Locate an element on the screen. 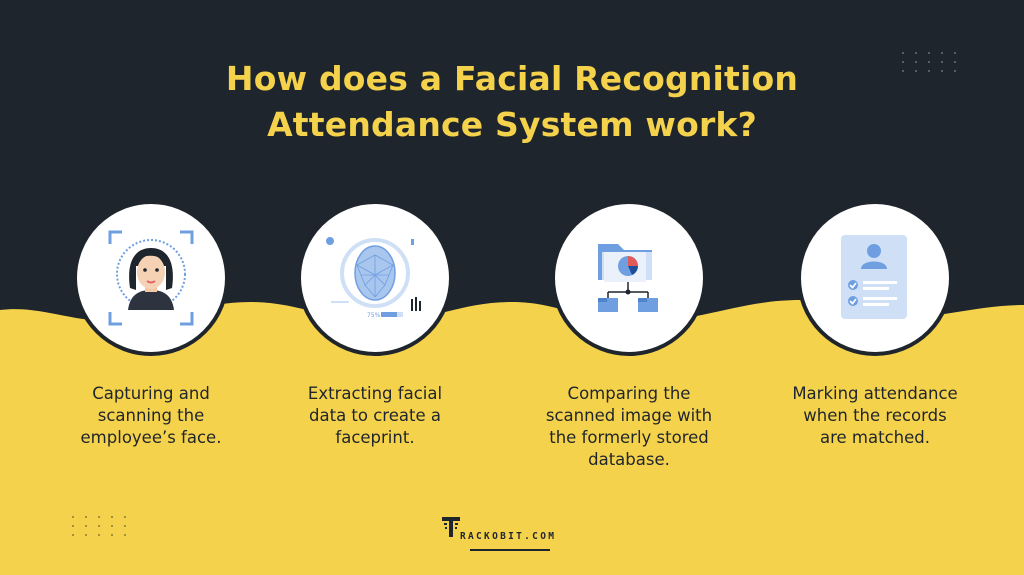 The height and width of the screenshot is (575, 1024). trackobit-t-logo-icon is located at coordinates (451, 527).